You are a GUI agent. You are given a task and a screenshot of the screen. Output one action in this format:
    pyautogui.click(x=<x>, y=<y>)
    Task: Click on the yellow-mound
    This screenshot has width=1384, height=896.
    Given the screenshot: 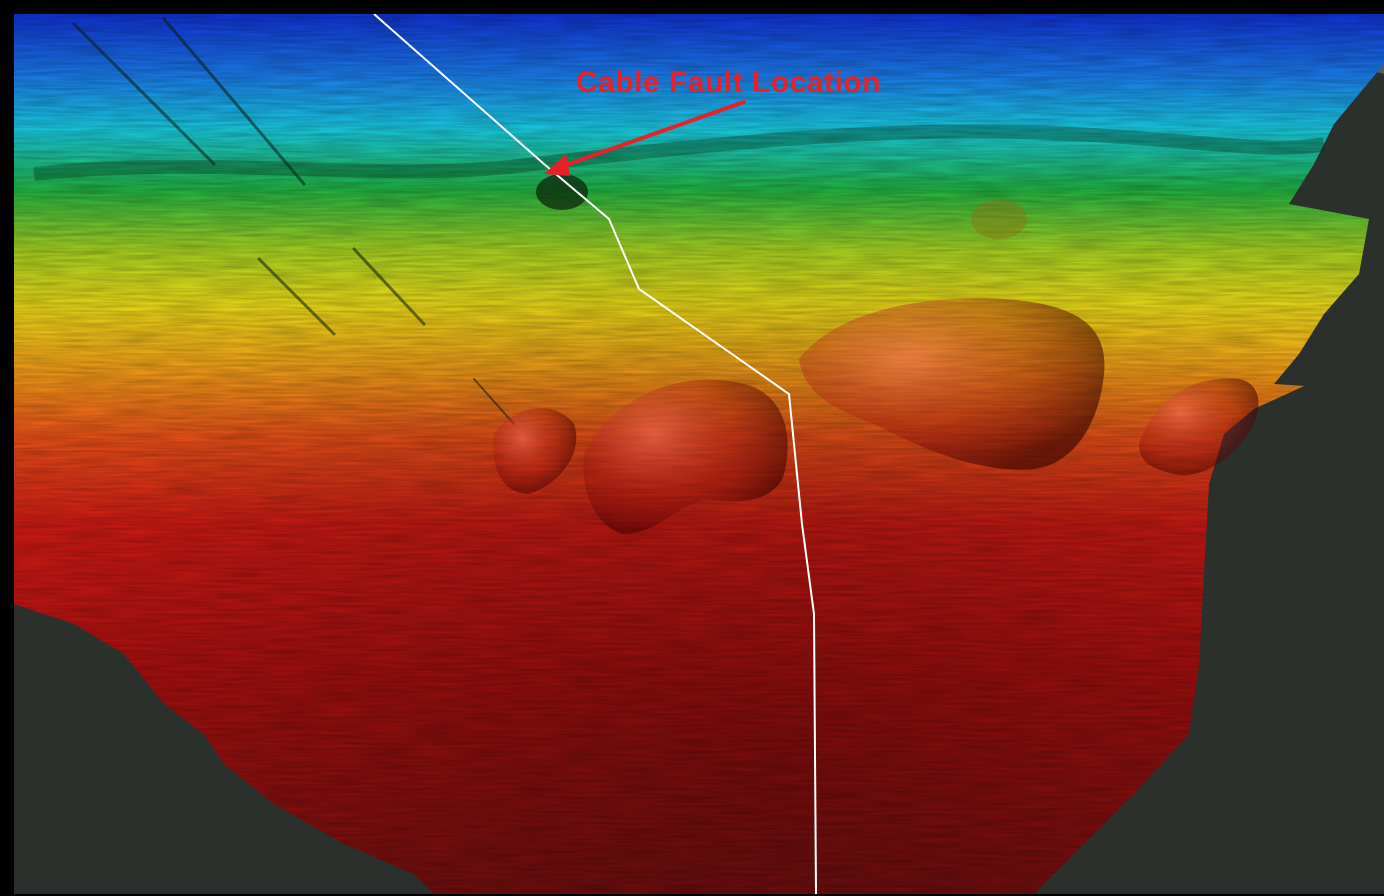 What is the action you would take?
    pyautogui.click(x=999, y=219)
    